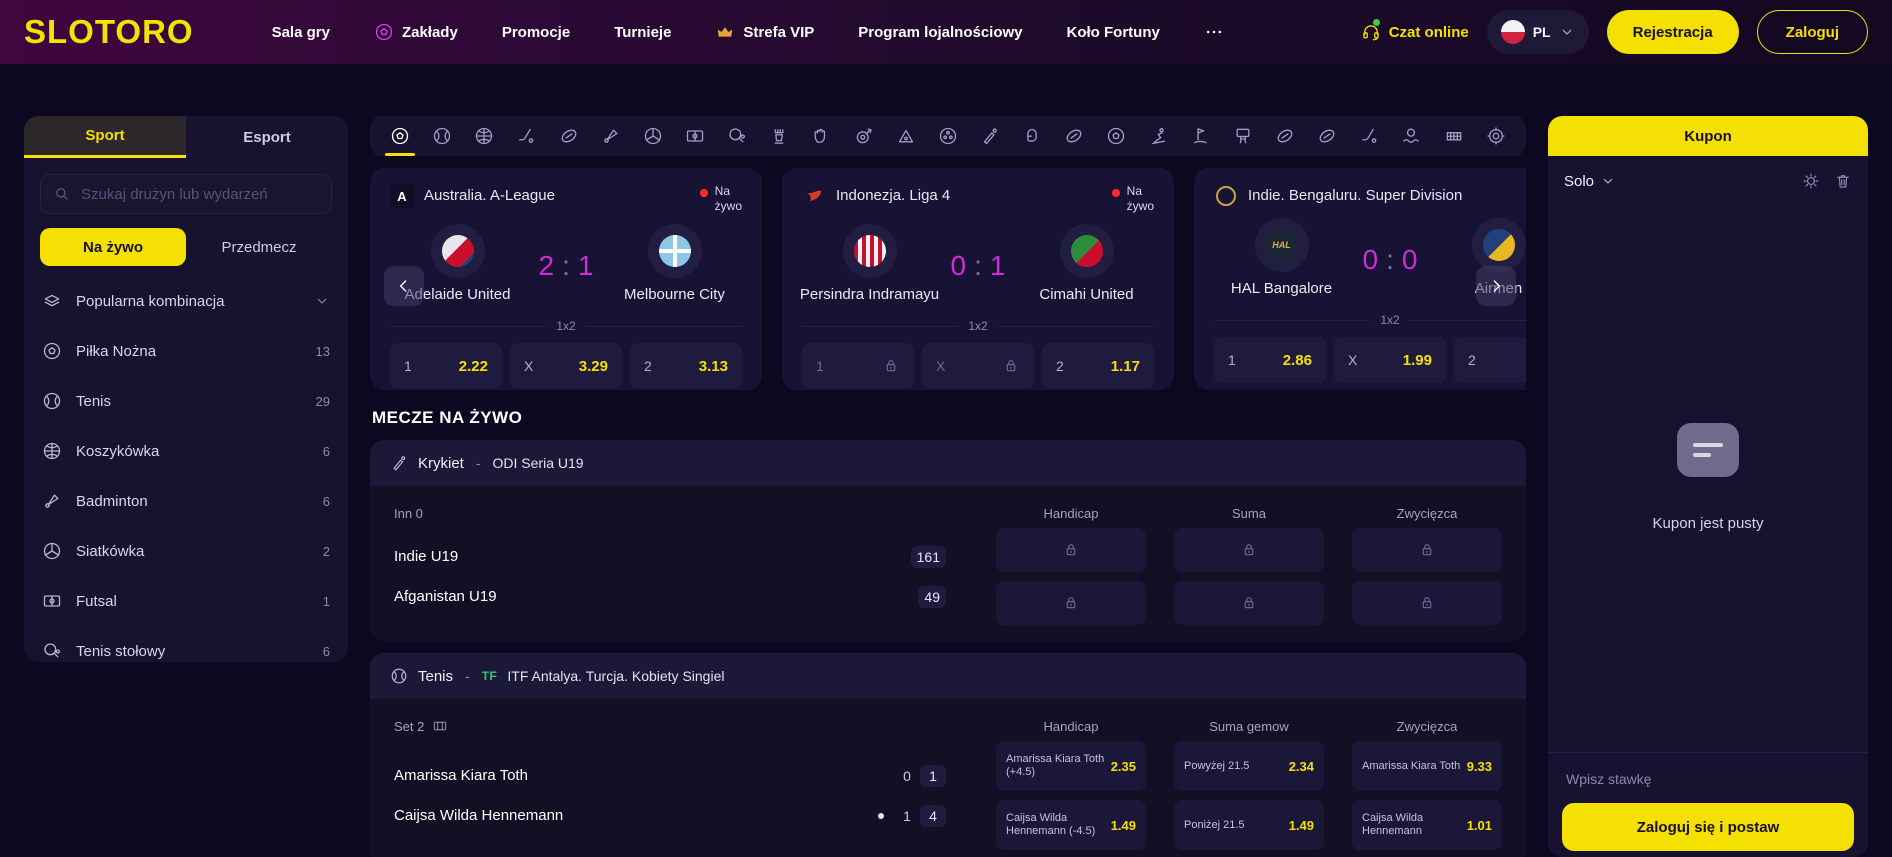 The height and width of the screenshot is (857, 1892). What do you see at coordinates (653, 136) in the screenshot?
I see `volleyball-icon` at bounding box center [653, 136].